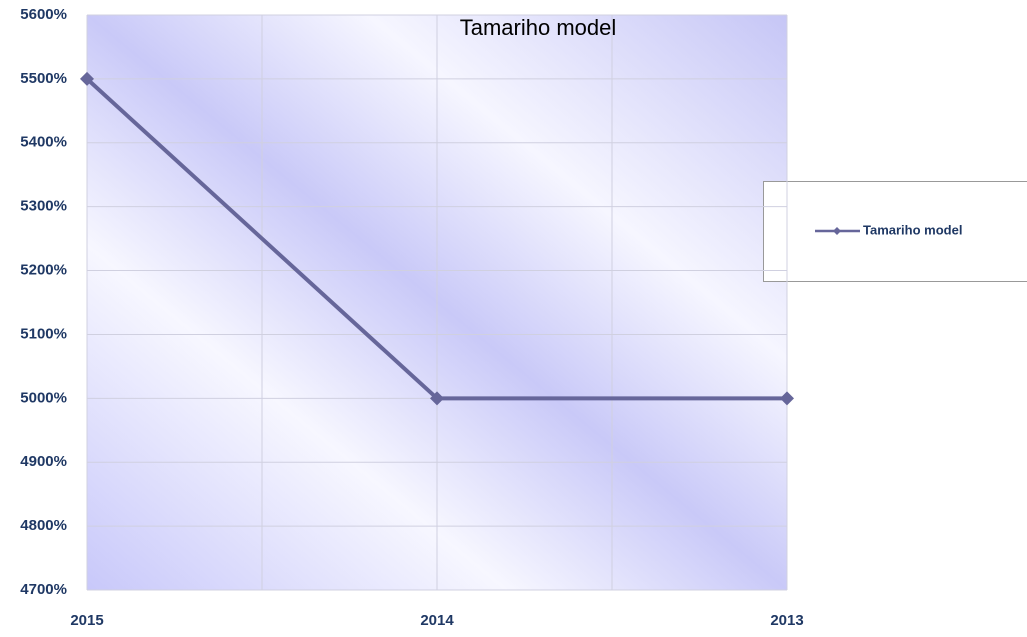  What do you see at coordinates (43, 206) in the screenshot?
I see `y-tick-label: 5300%` at bounding box center [43, 206].